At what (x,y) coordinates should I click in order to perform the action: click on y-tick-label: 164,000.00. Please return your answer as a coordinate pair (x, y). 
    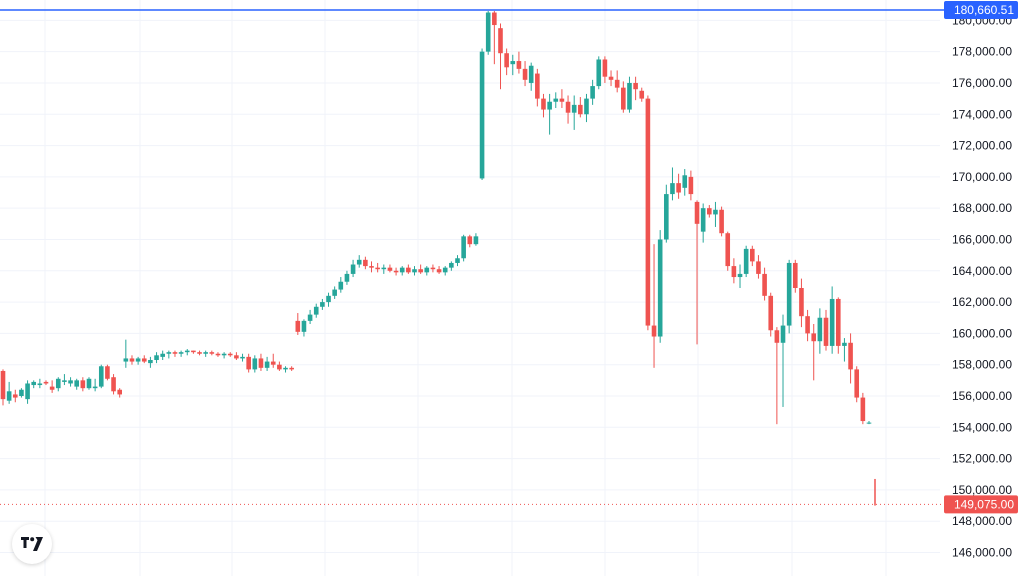
    Looking at the image, I should click on (982, 271).